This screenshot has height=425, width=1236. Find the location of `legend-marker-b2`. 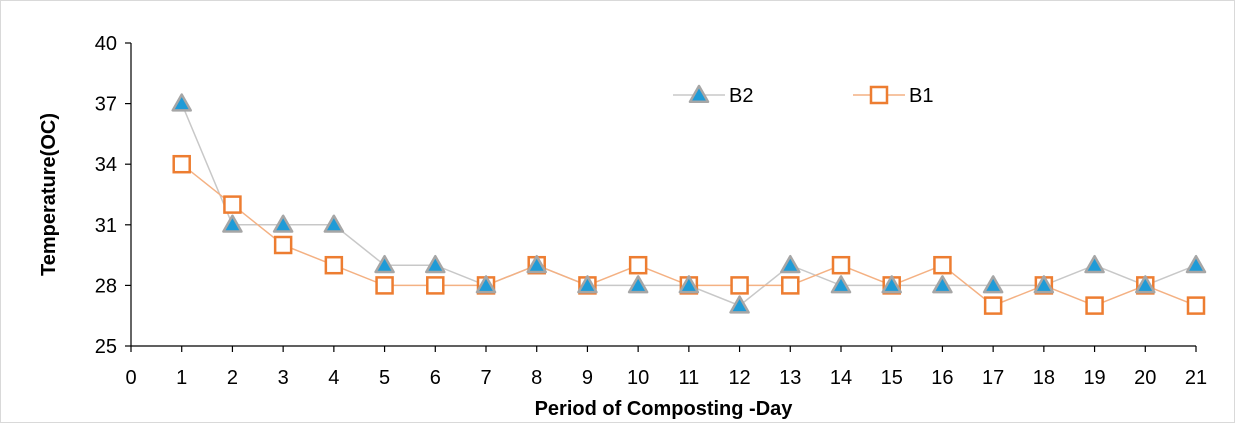

legend-marker-b2 is located at coordinates (699, 93).